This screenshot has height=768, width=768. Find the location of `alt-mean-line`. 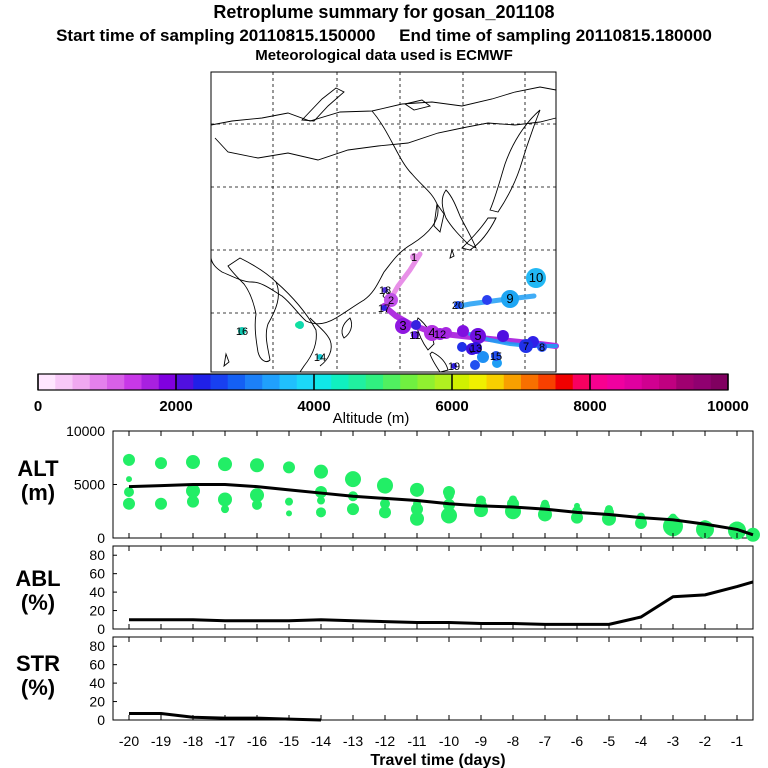

alt-mean-line is located at coordinates (441, 510).